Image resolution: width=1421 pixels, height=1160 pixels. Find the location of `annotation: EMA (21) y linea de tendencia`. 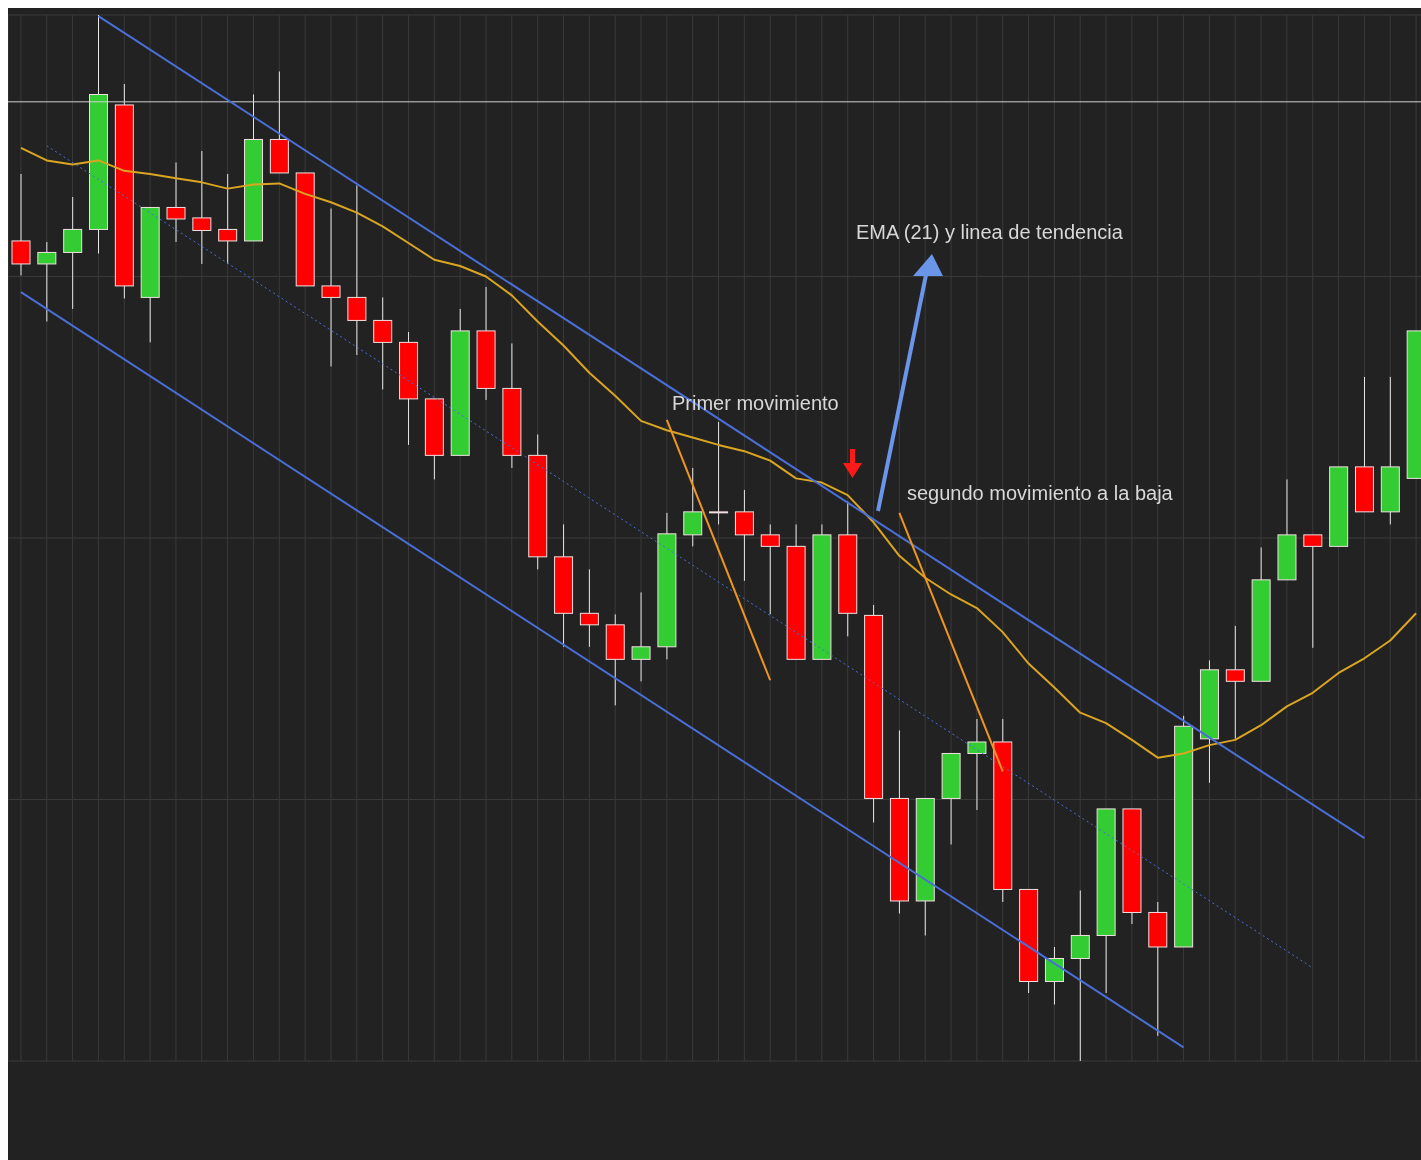

annotation: EMA (21) y linea de tendencia is located at coordinates (989, 232).